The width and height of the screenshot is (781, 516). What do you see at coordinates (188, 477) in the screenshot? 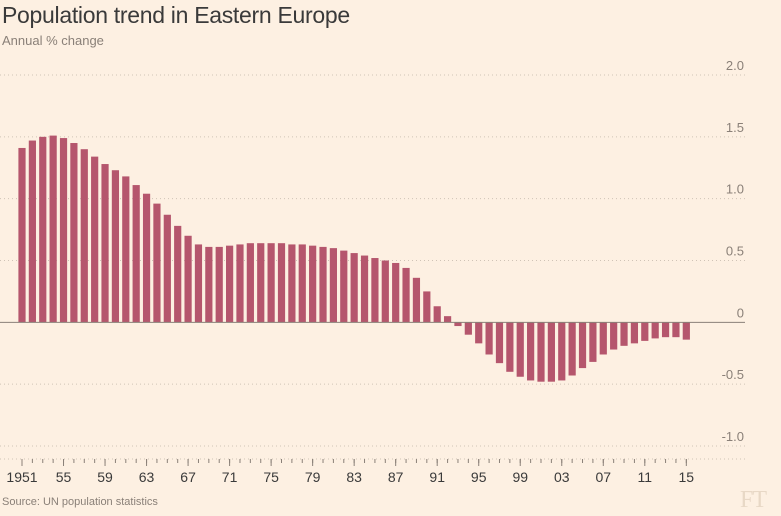
I see `x-tick-label: 67` at bounding box center [188, 477].